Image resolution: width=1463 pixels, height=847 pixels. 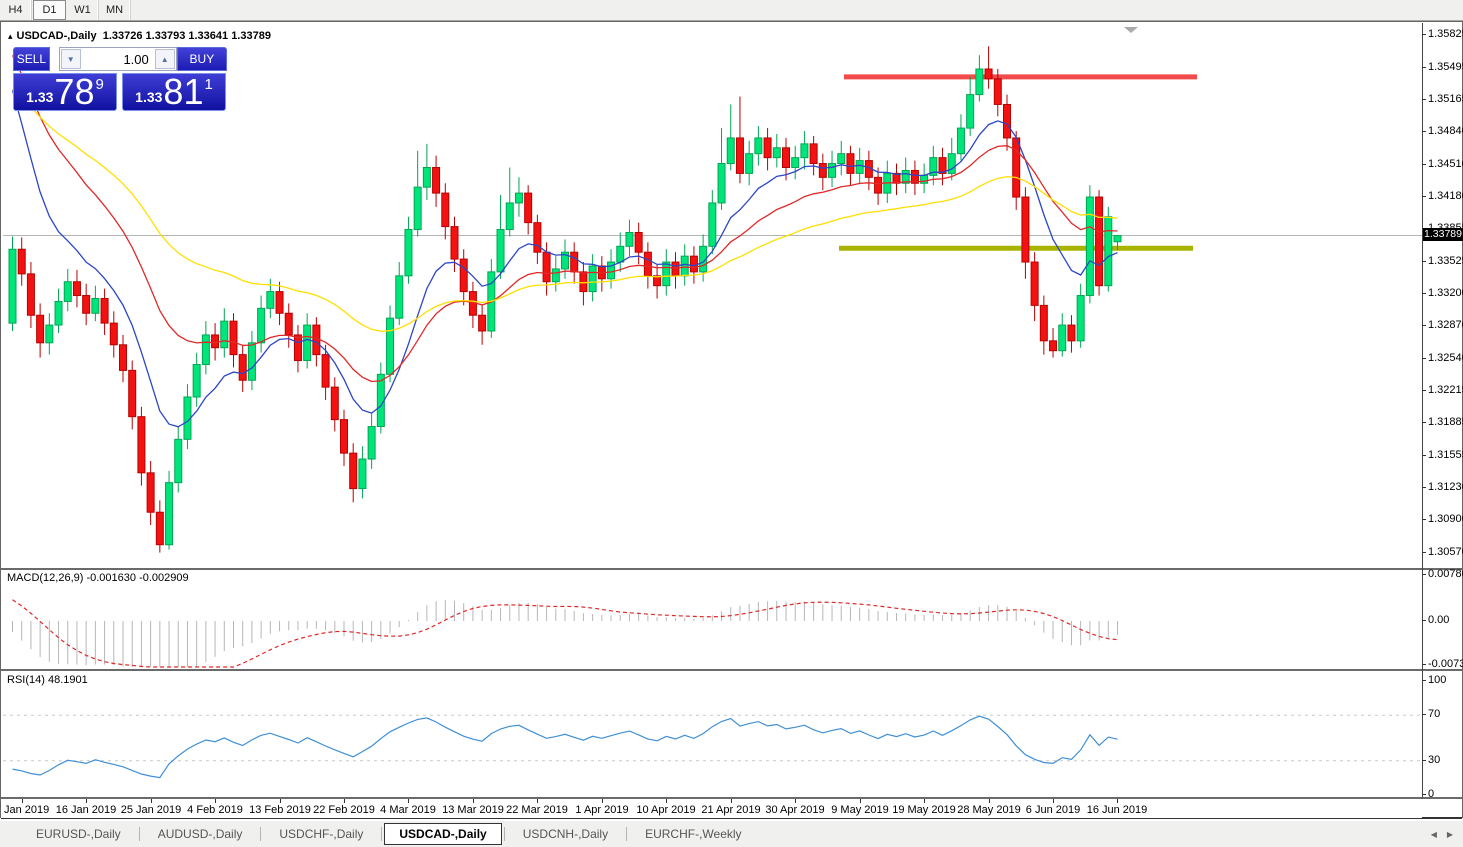 I want to click on chart-title-symbol: USDCAD-,Daily, so click(x=56, y=36).